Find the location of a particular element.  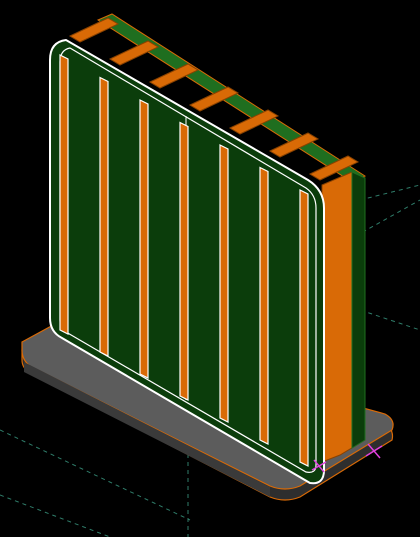

origin-cross-marker is located at coordinates (319, 466).